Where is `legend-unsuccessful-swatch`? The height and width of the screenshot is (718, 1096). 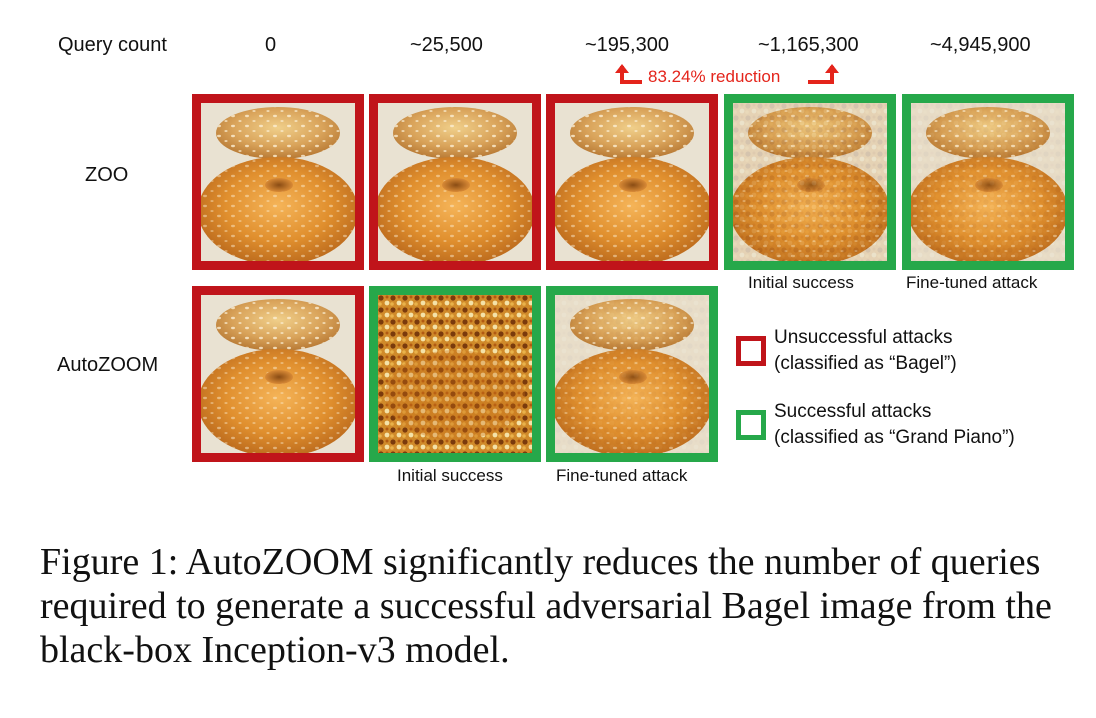
legend-unsuccessful-swatch is located at coordinates (751, 351).